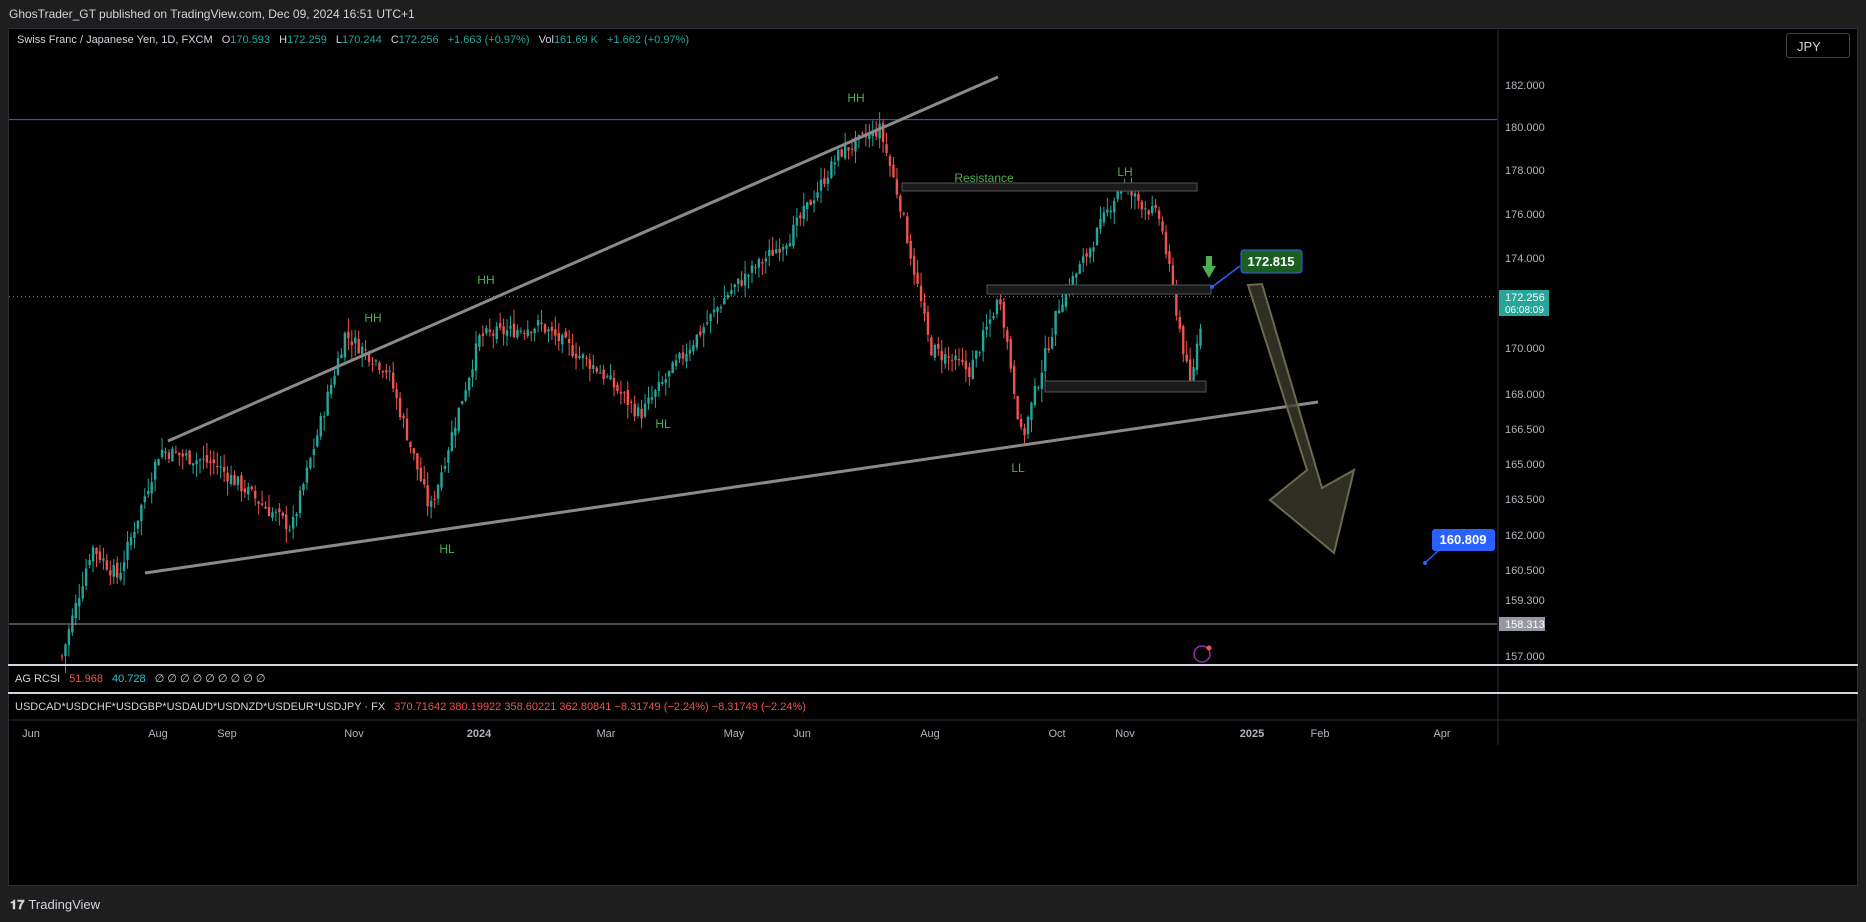 Image resolution: width=1866 pixels, height=922 pixels. Describe the element at coordinates (1818, 45) in the screenshot. I see `currency-button: JPY` at that location.